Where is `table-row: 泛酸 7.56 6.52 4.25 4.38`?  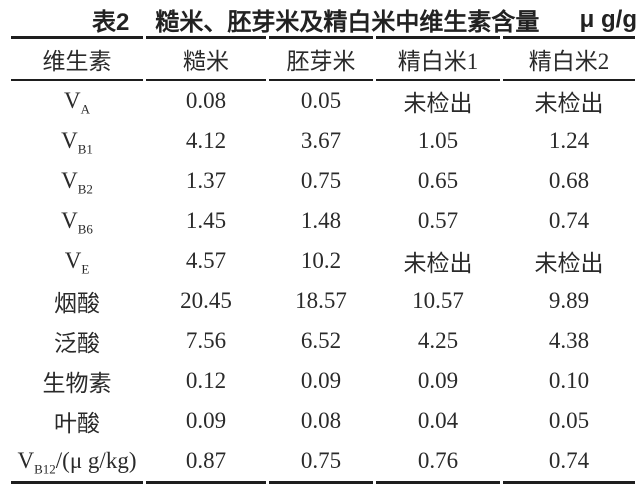
table-row: 泛酸 7.56 6.52 4.25 4.38 is located at coordinates (323, 341).